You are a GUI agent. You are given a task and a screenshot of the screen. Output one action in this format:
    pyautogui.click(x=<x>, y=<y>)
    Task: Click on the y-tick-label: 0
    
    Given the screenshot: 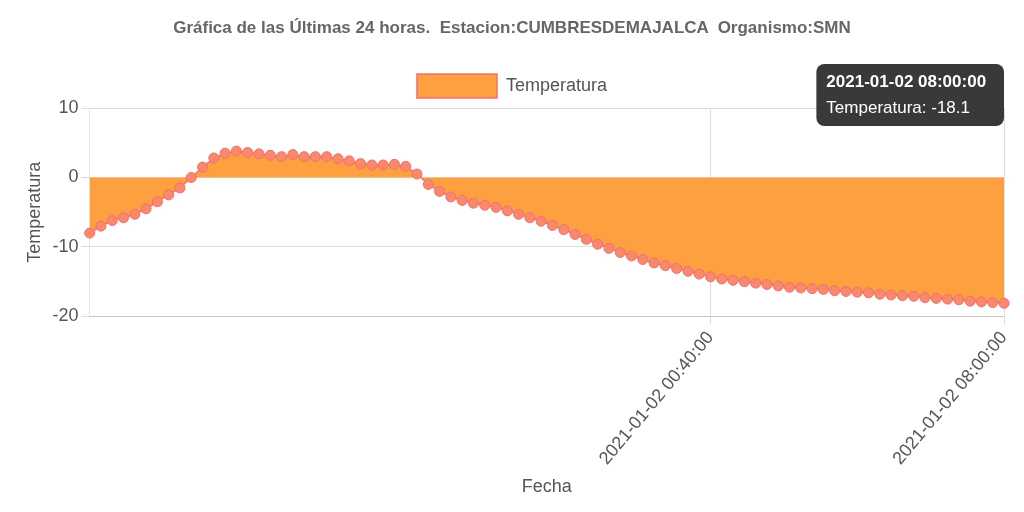 What is the action you would take?
    pyautogui.click(x=73, y=176)
    